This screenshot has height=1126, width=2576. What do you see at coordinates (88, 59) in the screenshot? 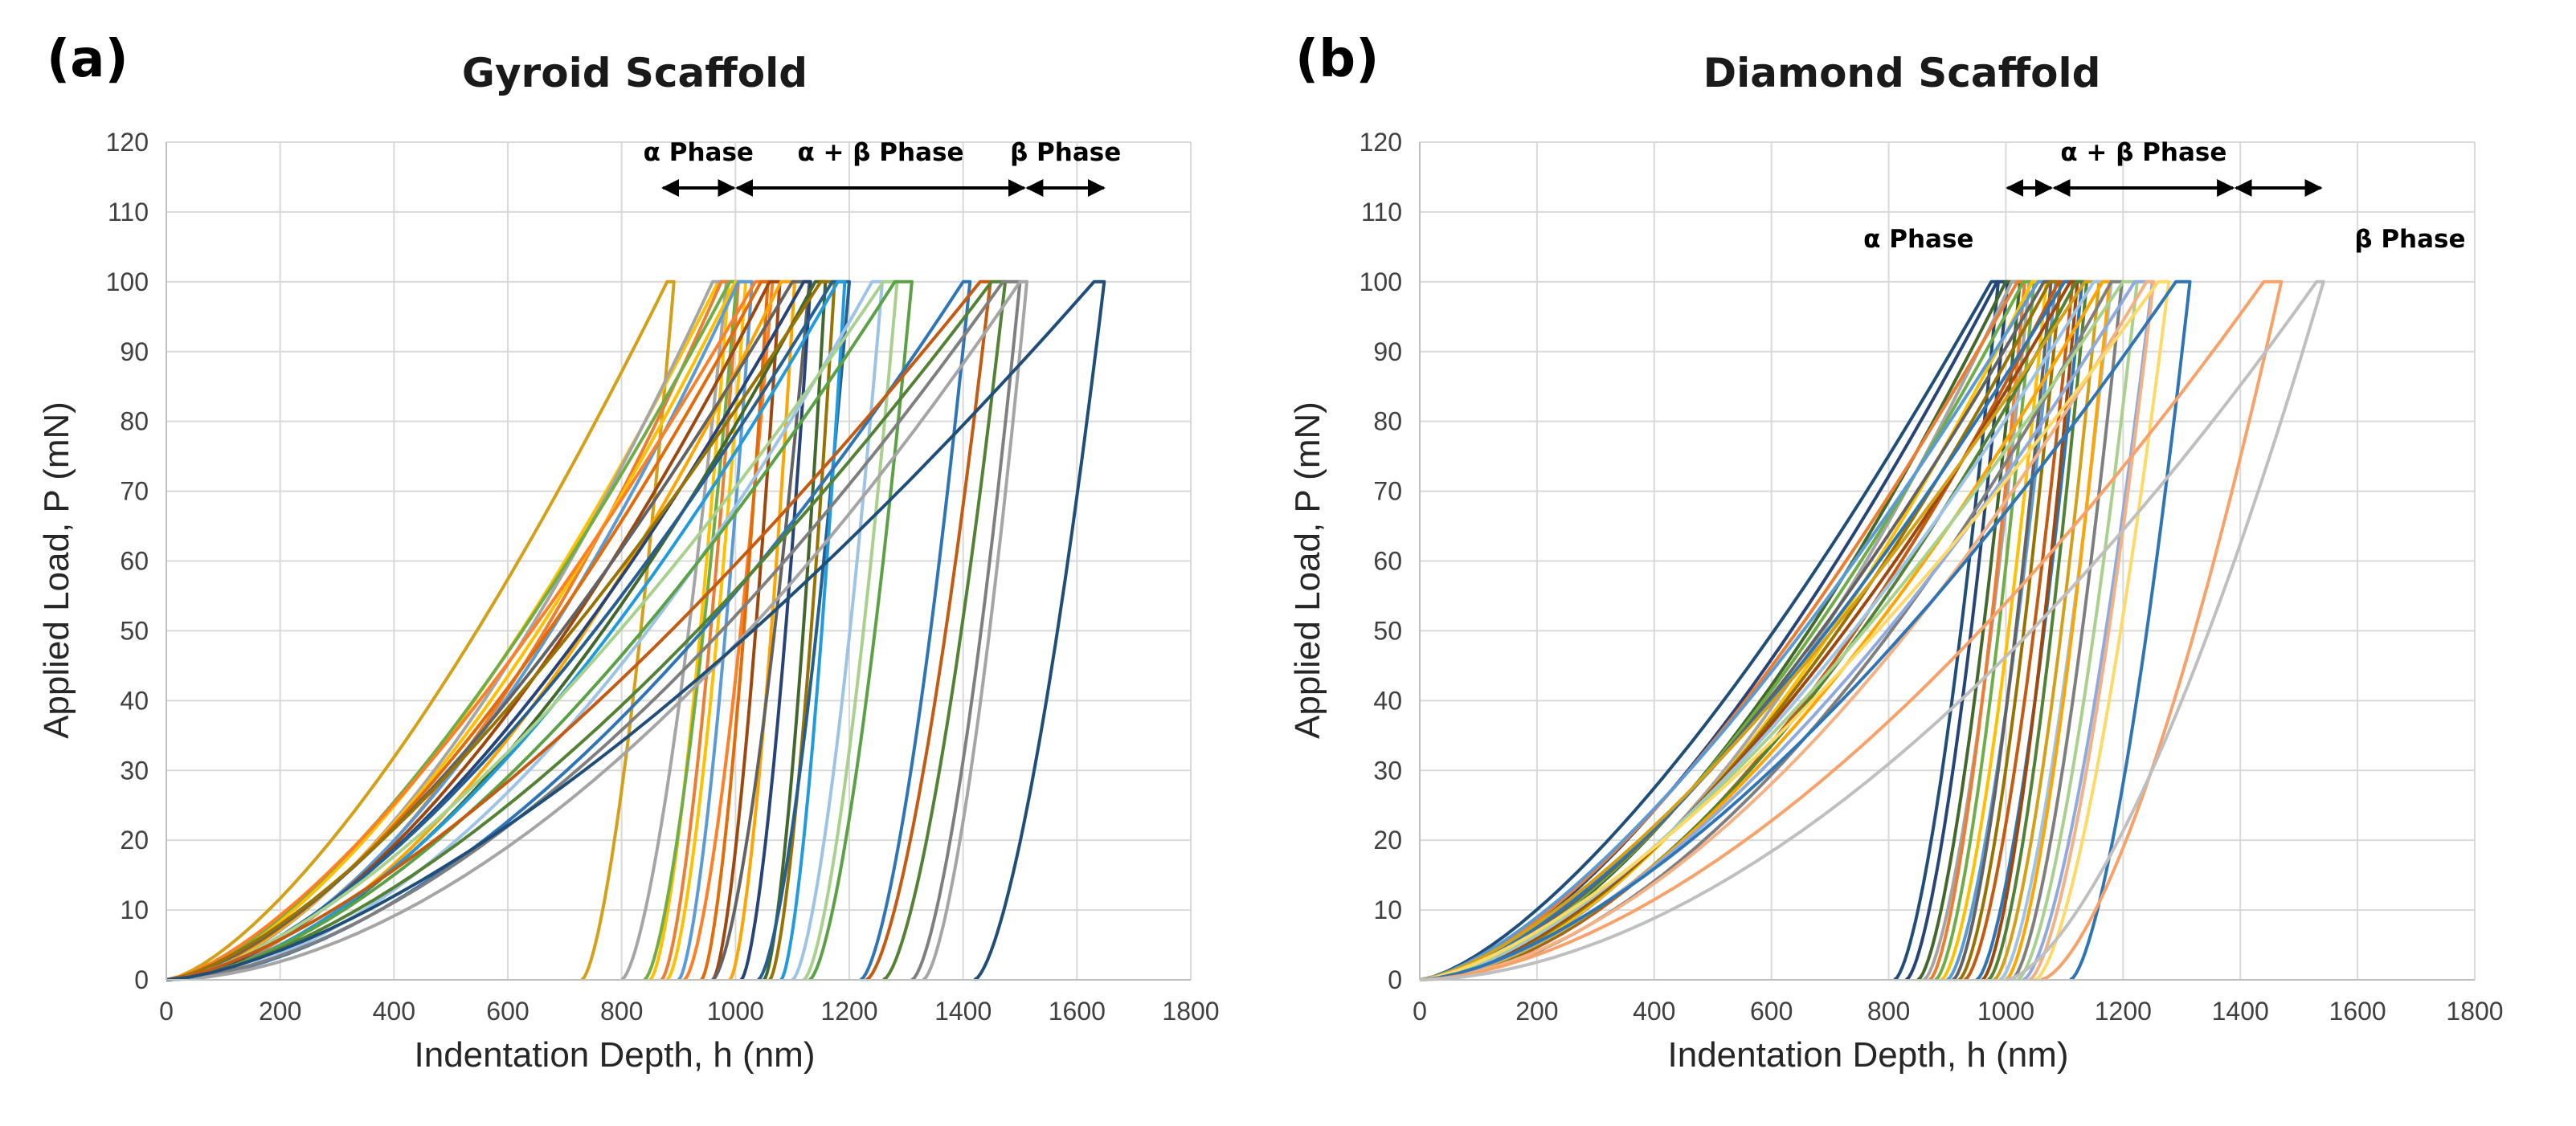
I see `panel-label: (a)` at bounding box center [88, 59].